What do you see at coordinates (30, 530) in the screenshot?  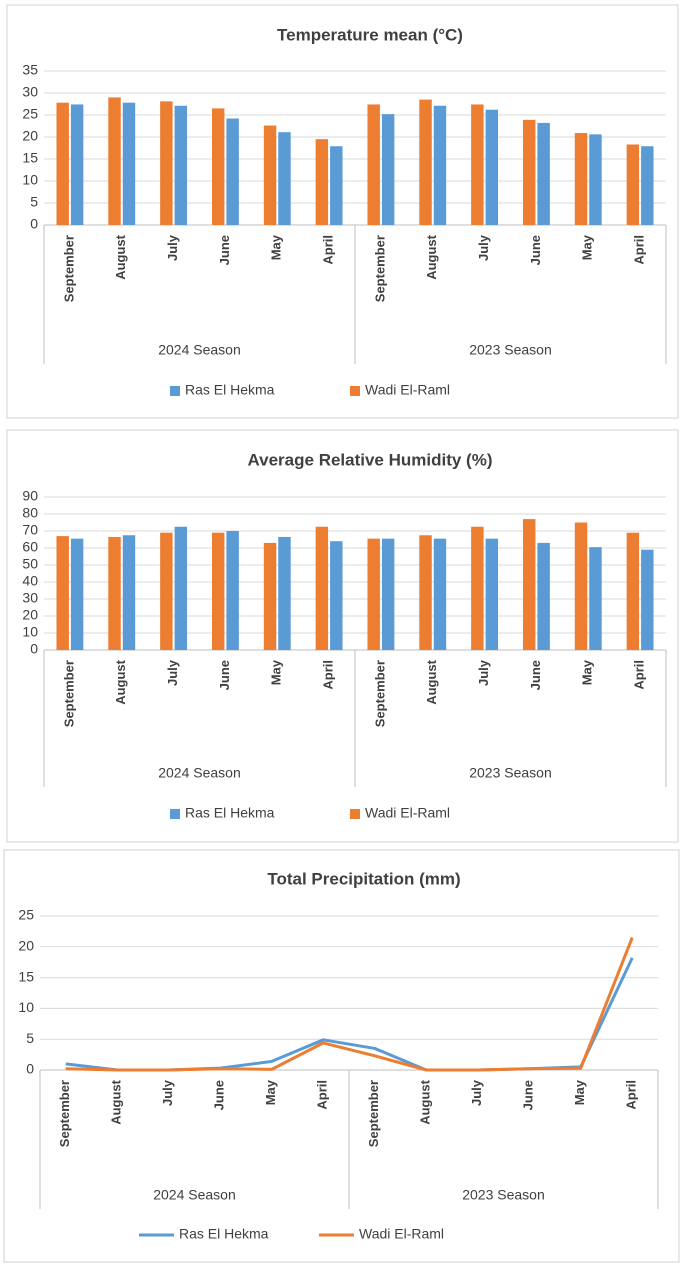 I see `y-tick-label: 70` at bounding box center [30, 530].